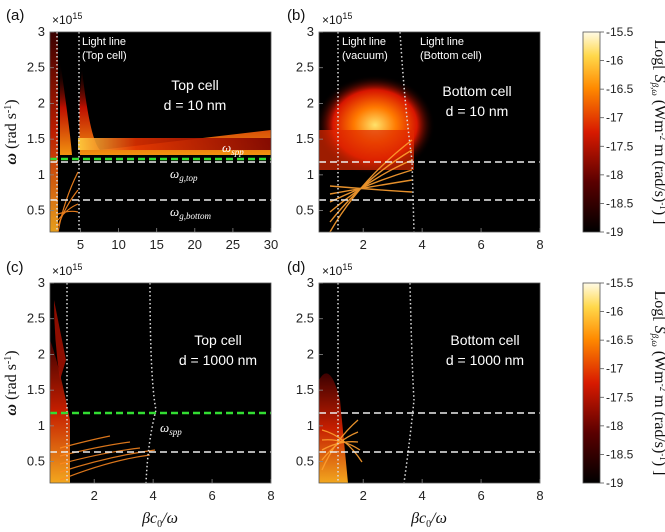 The image size is (665, 532). Describe the element at coordinates (337, 270) in the screenshot. I see `y-scale-d: ×10¹⁵` at that location.